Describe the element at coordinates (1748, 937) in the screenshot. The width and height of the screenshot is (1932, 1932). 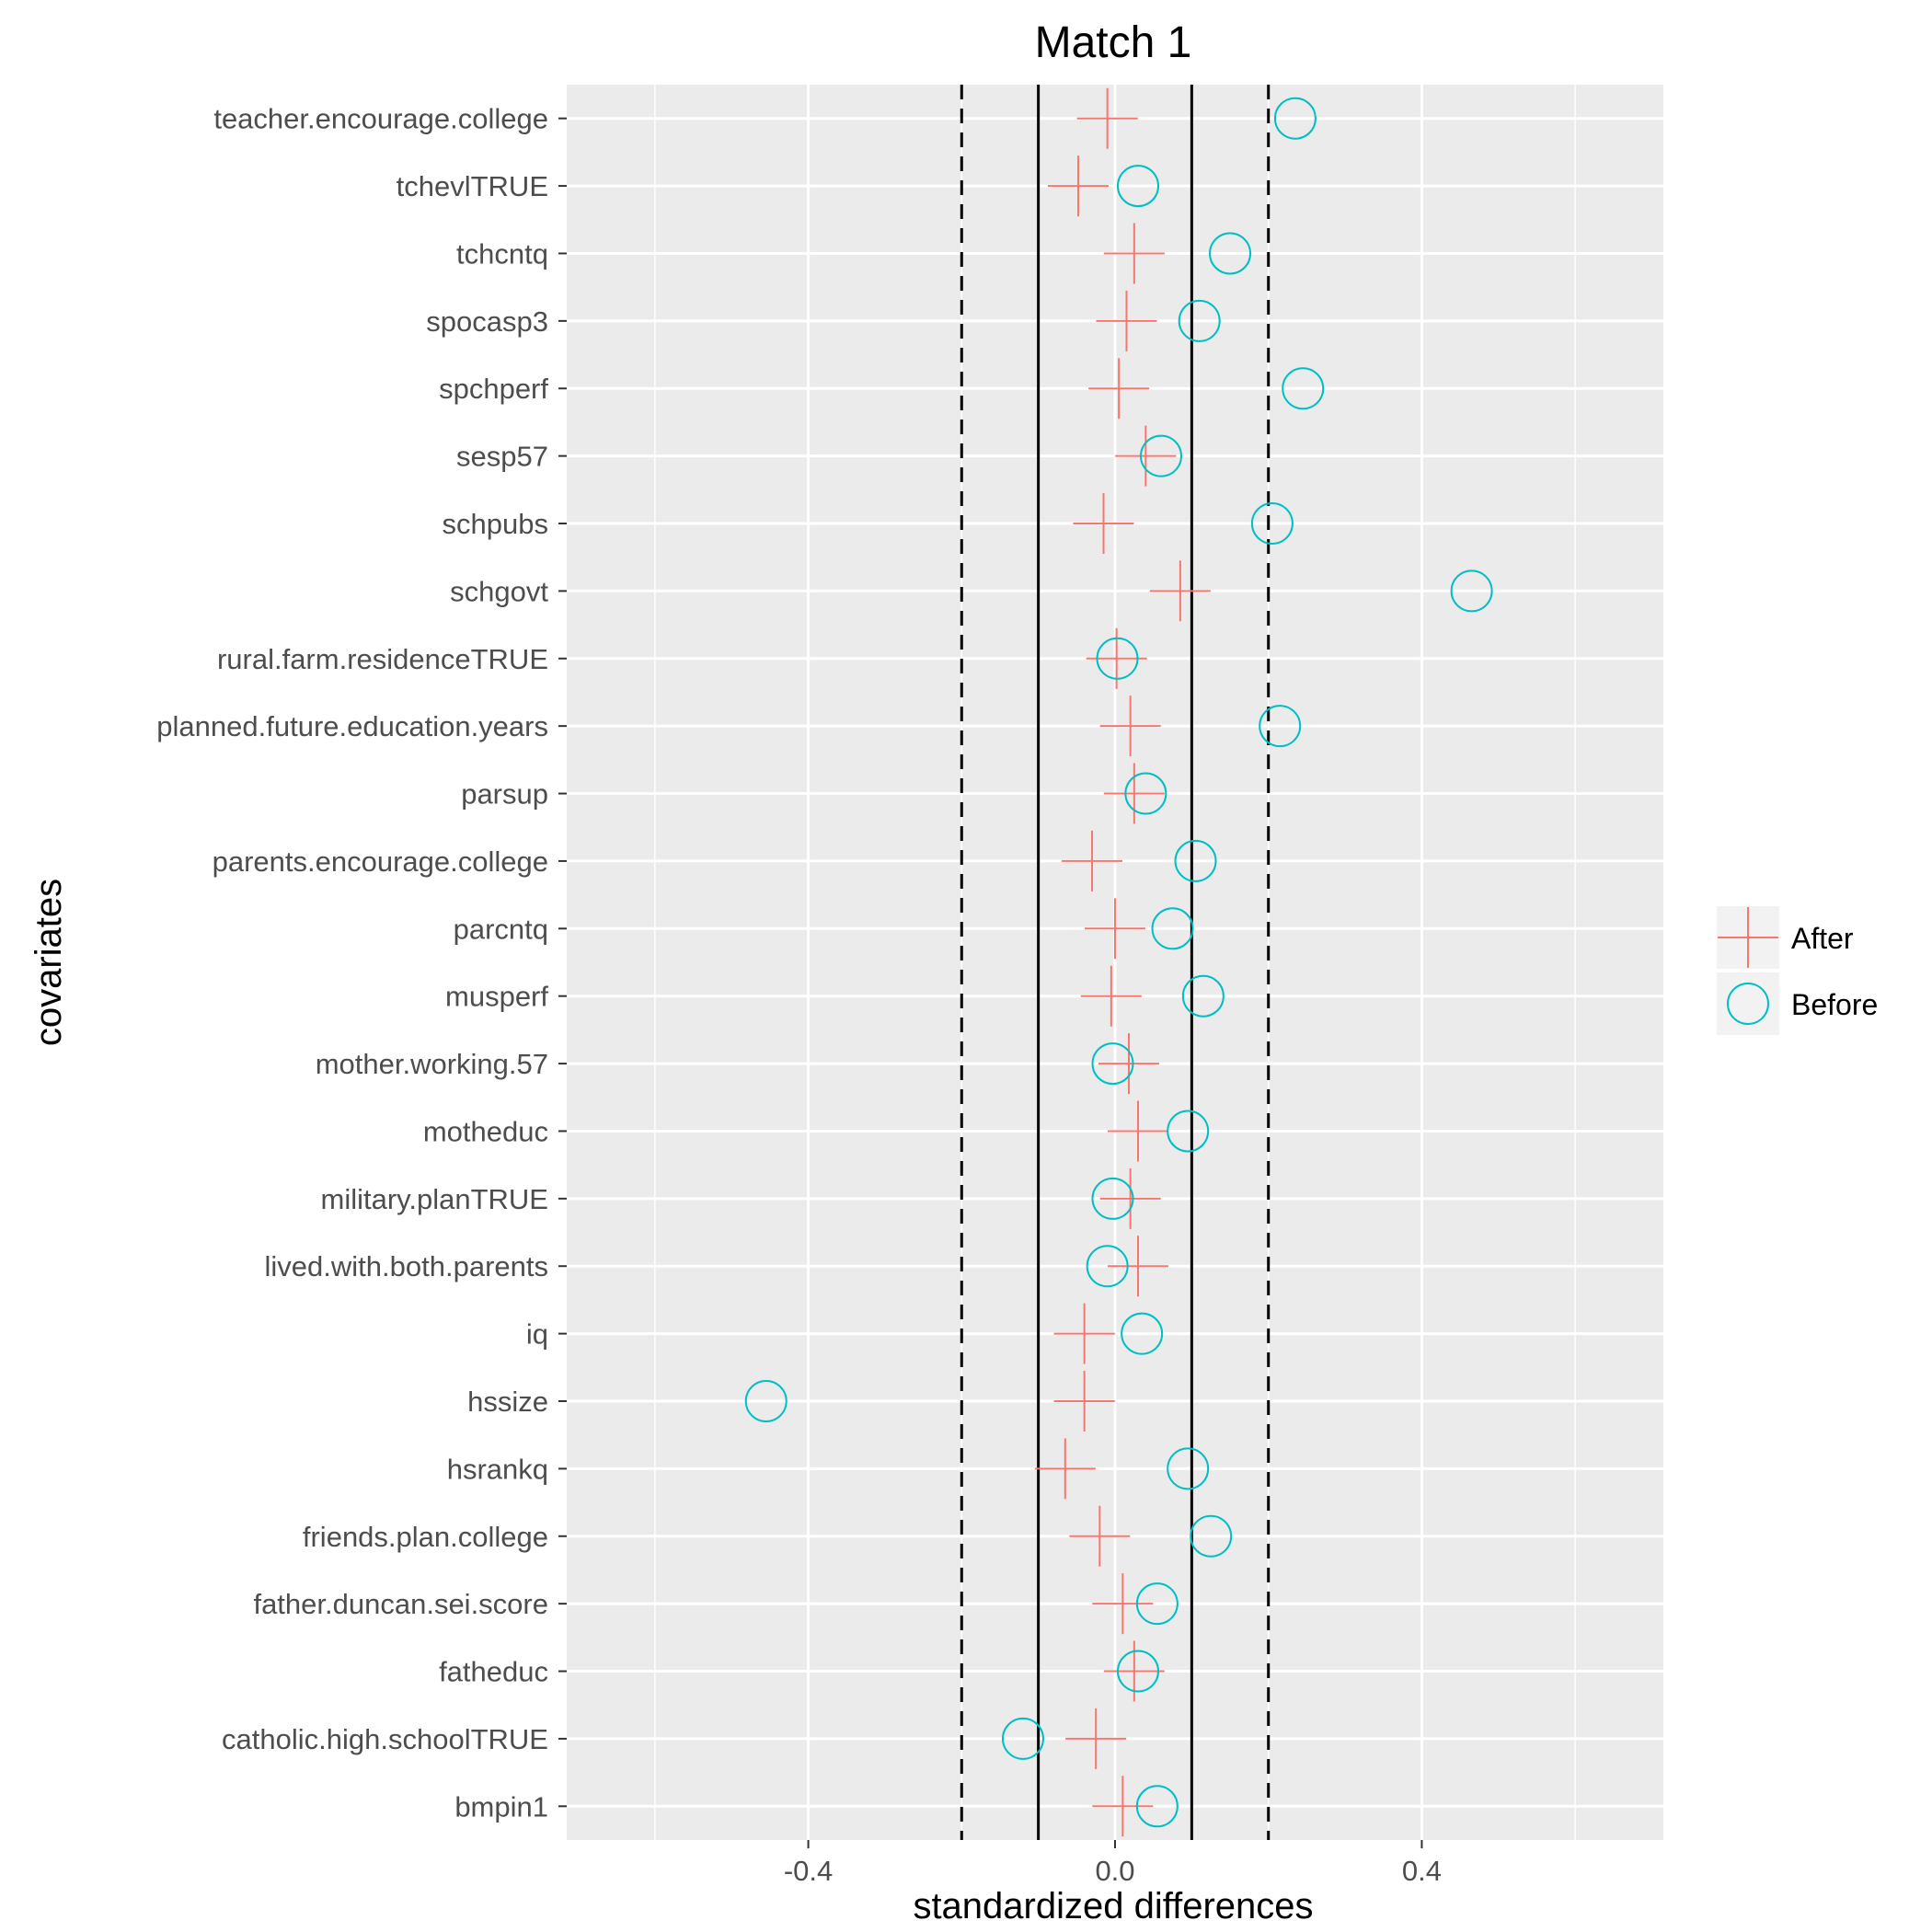
I see `legend-after-cross-icon` at that location.